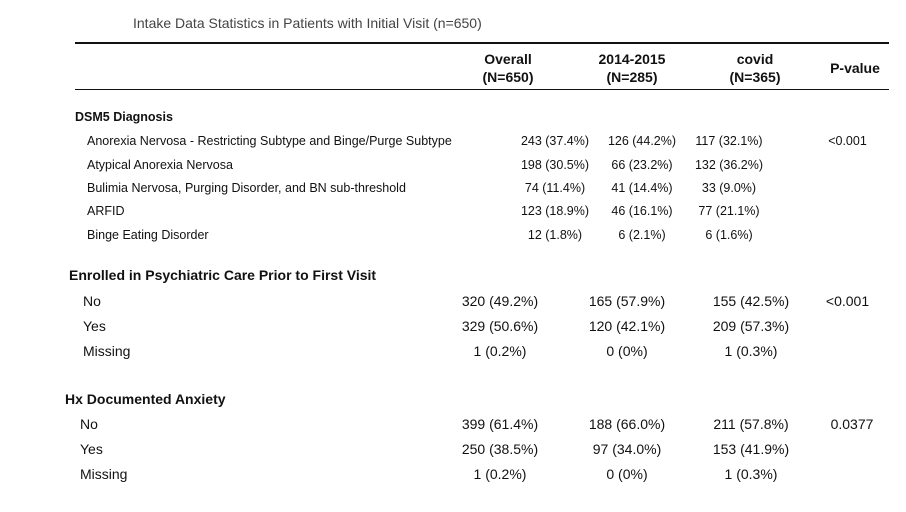 The height and width of the screenshot is (512, 906). Describe the element at coordinates (751, 301) in the screenshot. I see `cell-covid: 155 (42.5%)` at that location.